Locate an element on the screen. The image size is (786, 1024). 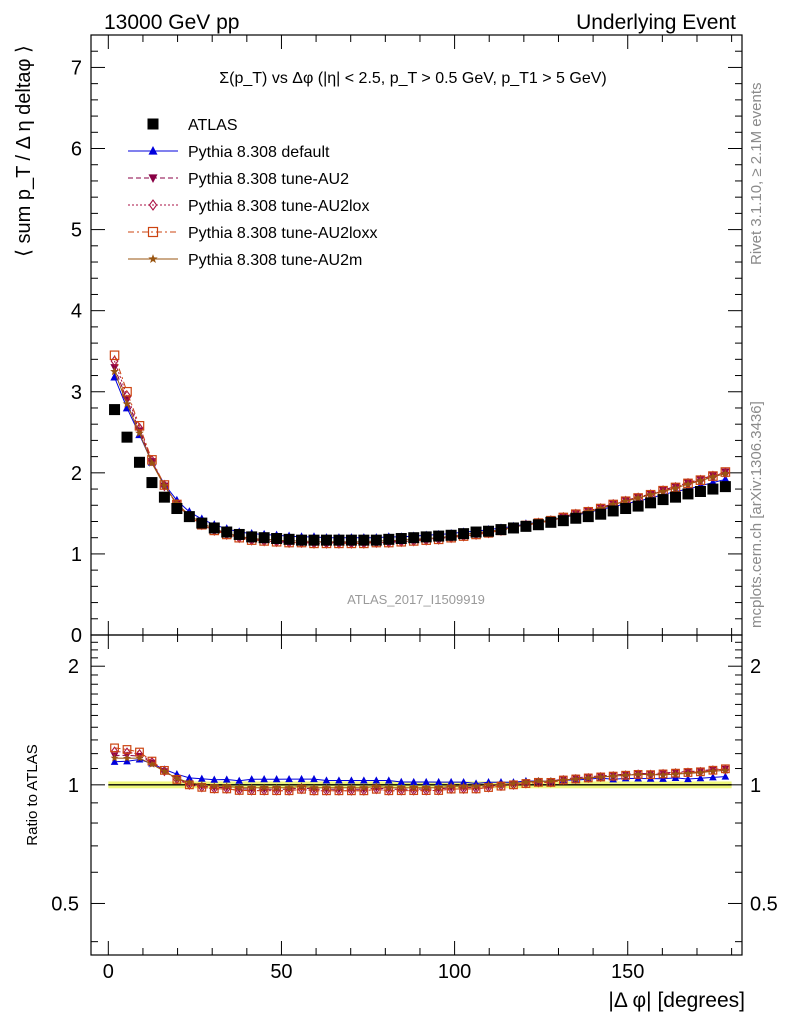
legend-label: Pythia 8.308 tune-AU2loxx is located at coordinates (282, 233).